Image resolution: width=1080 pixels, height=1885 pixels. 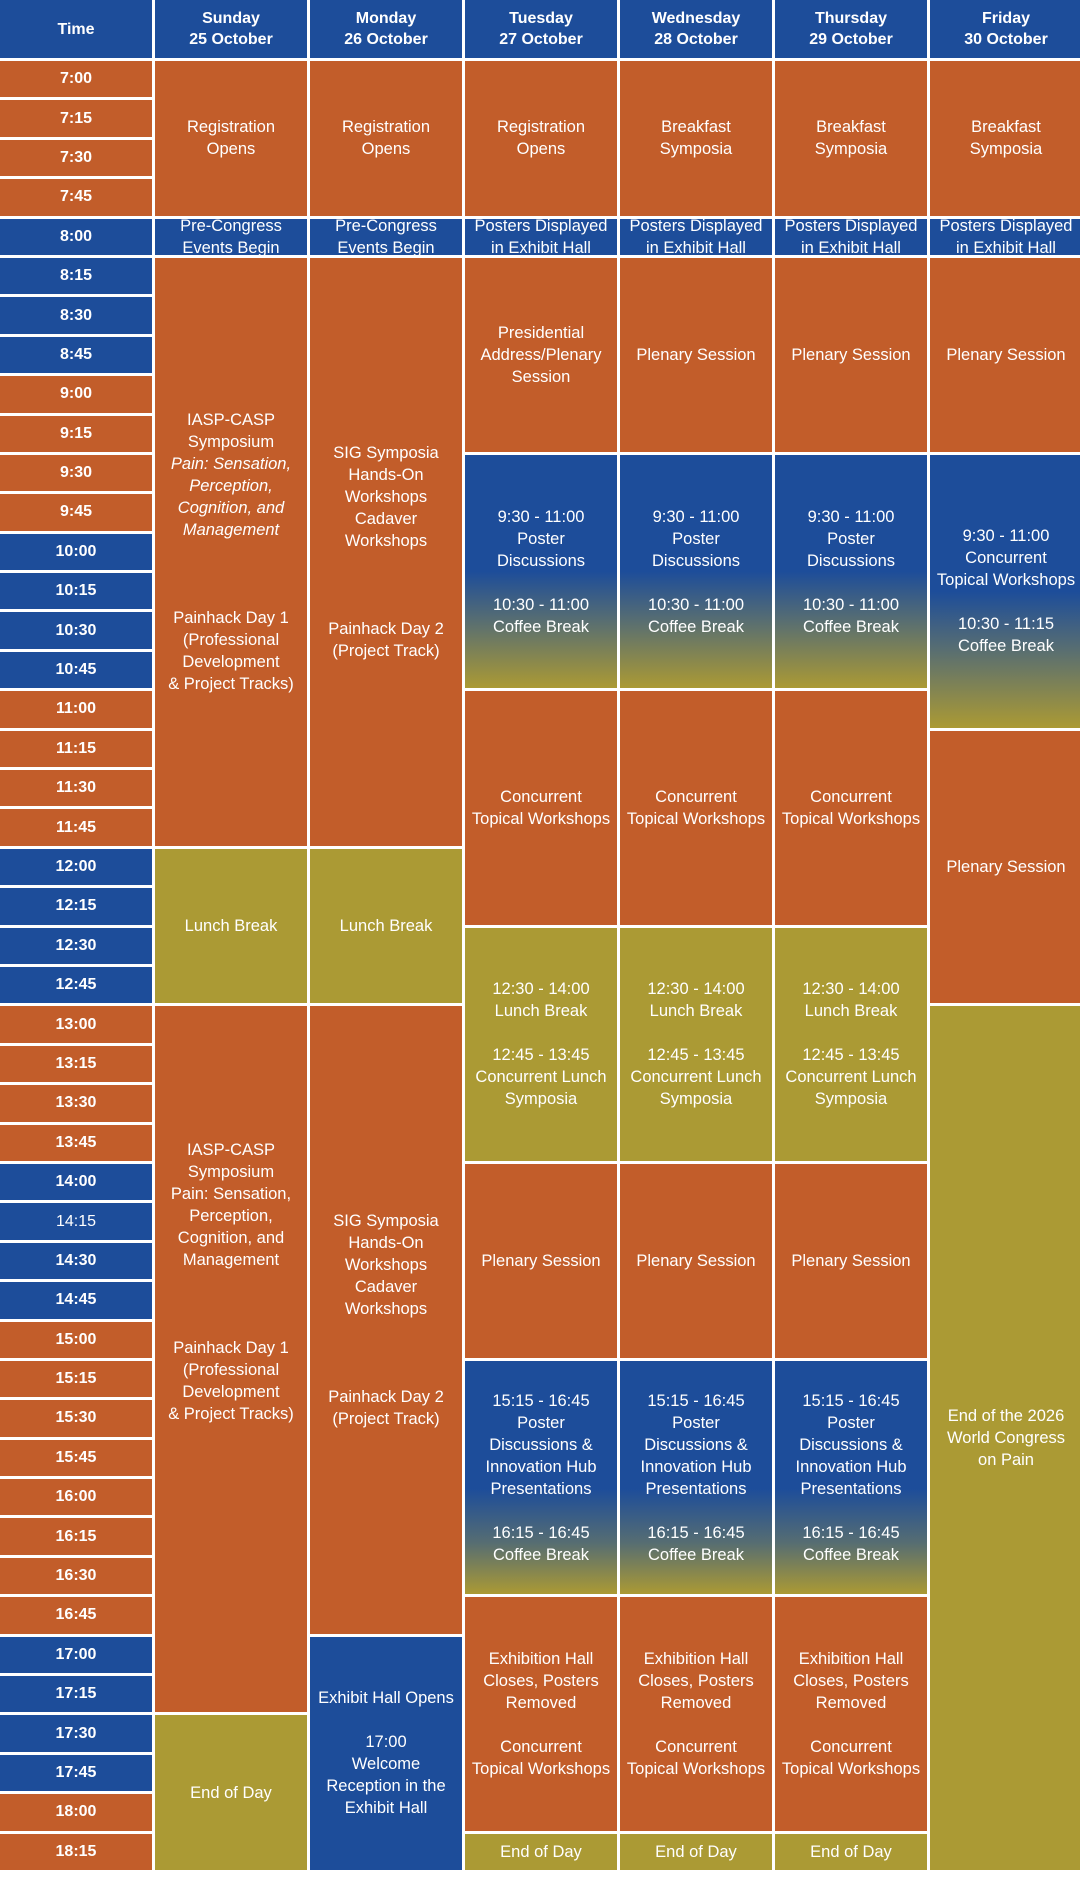 What do you see at coordinates (76, 1733) in the screenshot?
I see `time-slot: 17:30` at bounding box center [76, 1733].